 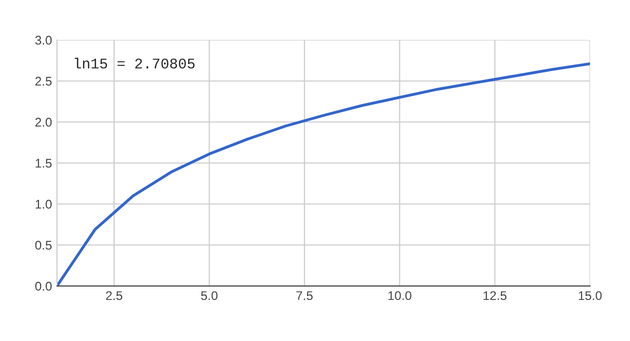 I want to click on y-tick-label: 1.0, so click(x=44, y=204).